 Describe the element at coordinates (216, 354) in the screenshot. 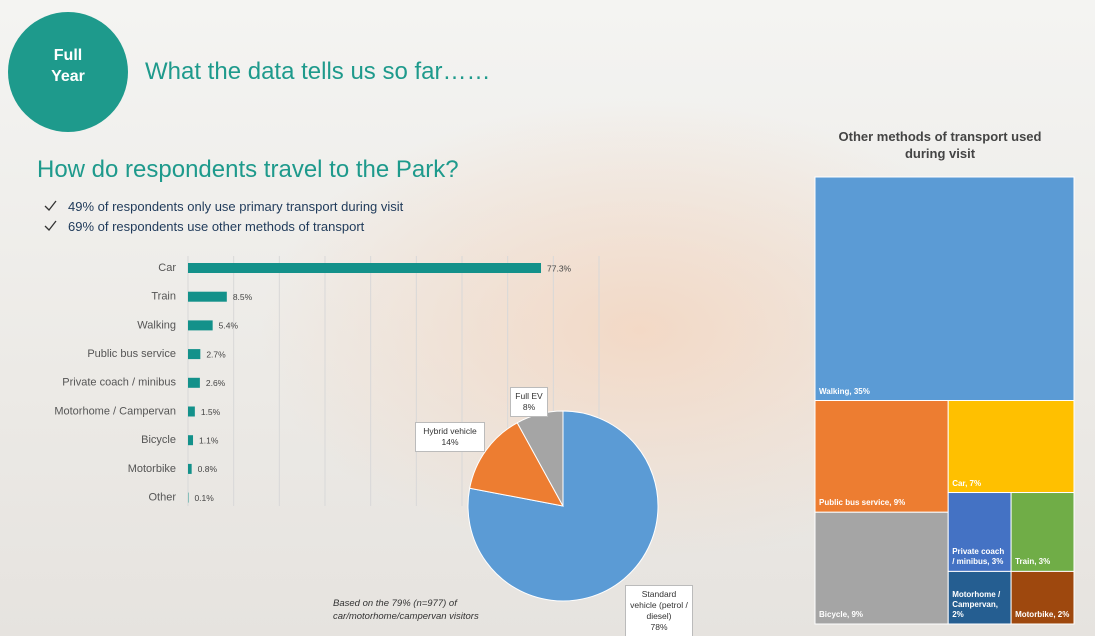

I see `value-label: 2.7%` at that location.